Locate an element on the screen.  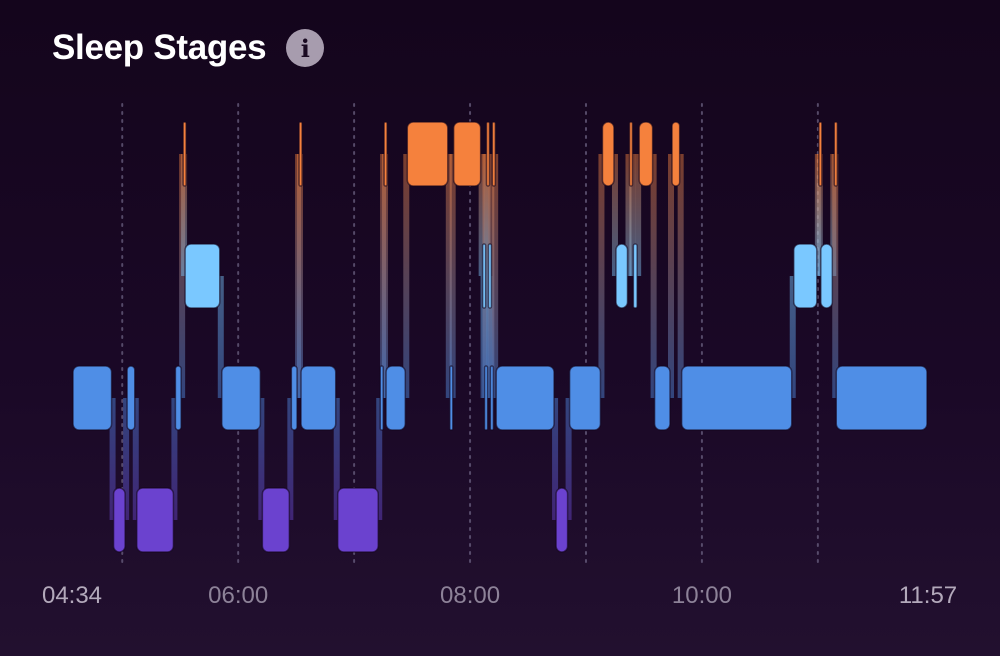
chart-title: Sleep Stages is located at coordinates (159, 47).